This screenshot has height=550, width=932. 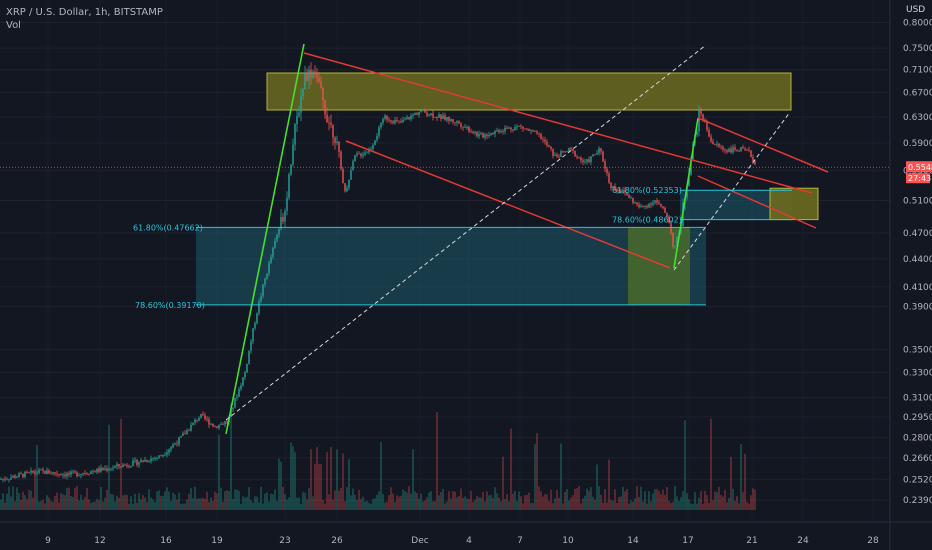 What do you see at coordinates (919, 178) in the screenshot?
I see `countdown-value: 27:43` at bounding box center [919, 178].